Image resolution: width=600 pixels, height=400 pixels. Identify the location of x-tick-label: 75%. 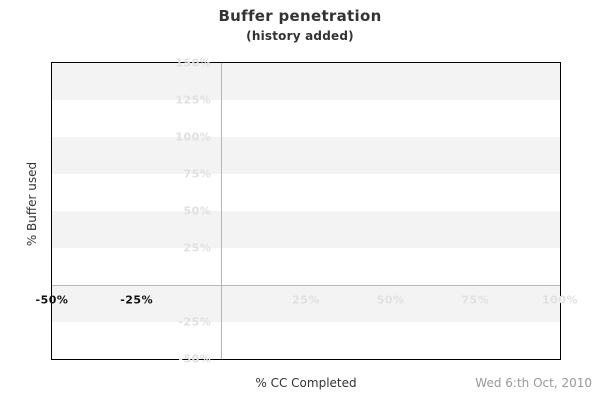
(475, 300).